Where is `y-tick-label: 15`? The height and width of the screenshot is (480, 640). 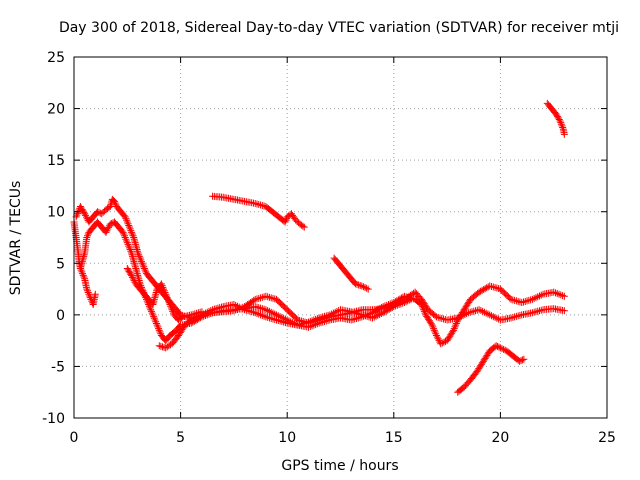 y-tick-label: 15 is located at coordinates (56, 161).